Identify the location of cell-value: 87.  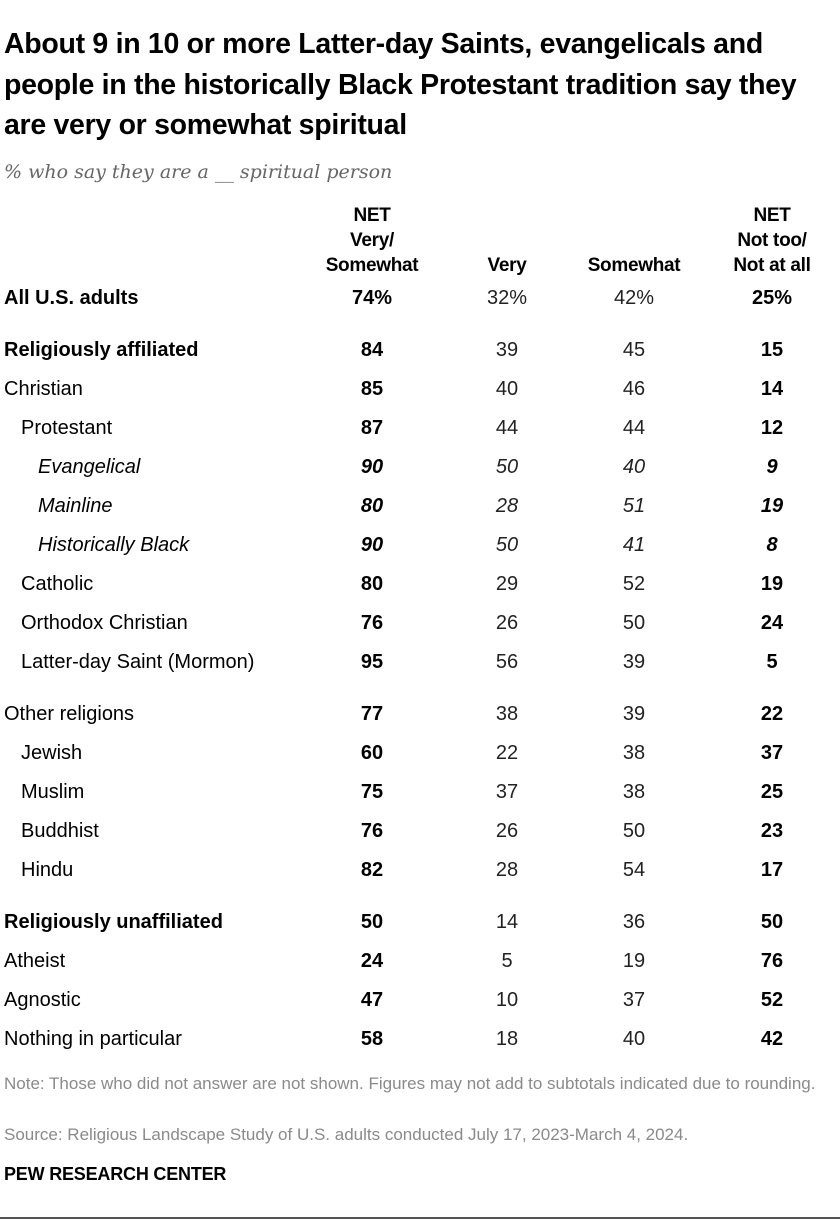
(372, 428).